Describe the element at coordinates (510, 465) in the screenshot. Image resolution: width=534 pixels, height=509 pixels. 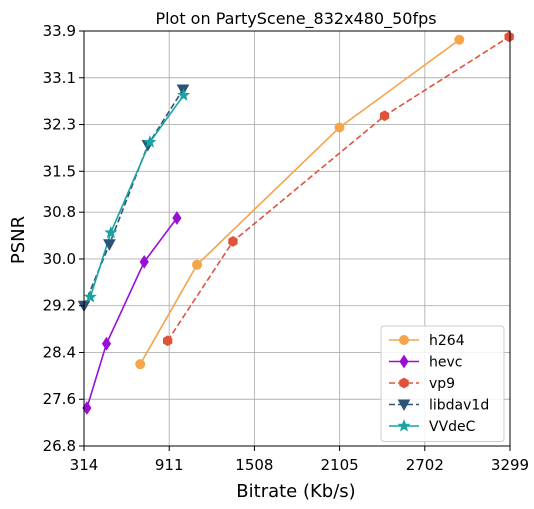
I see `x-tick-label: 3299` at that location.